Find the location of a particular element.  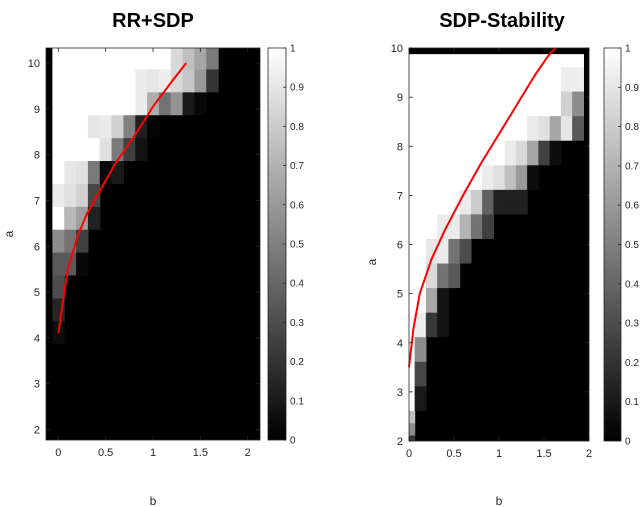

y-tick-label: 8 is located at coordinates (400, 147).